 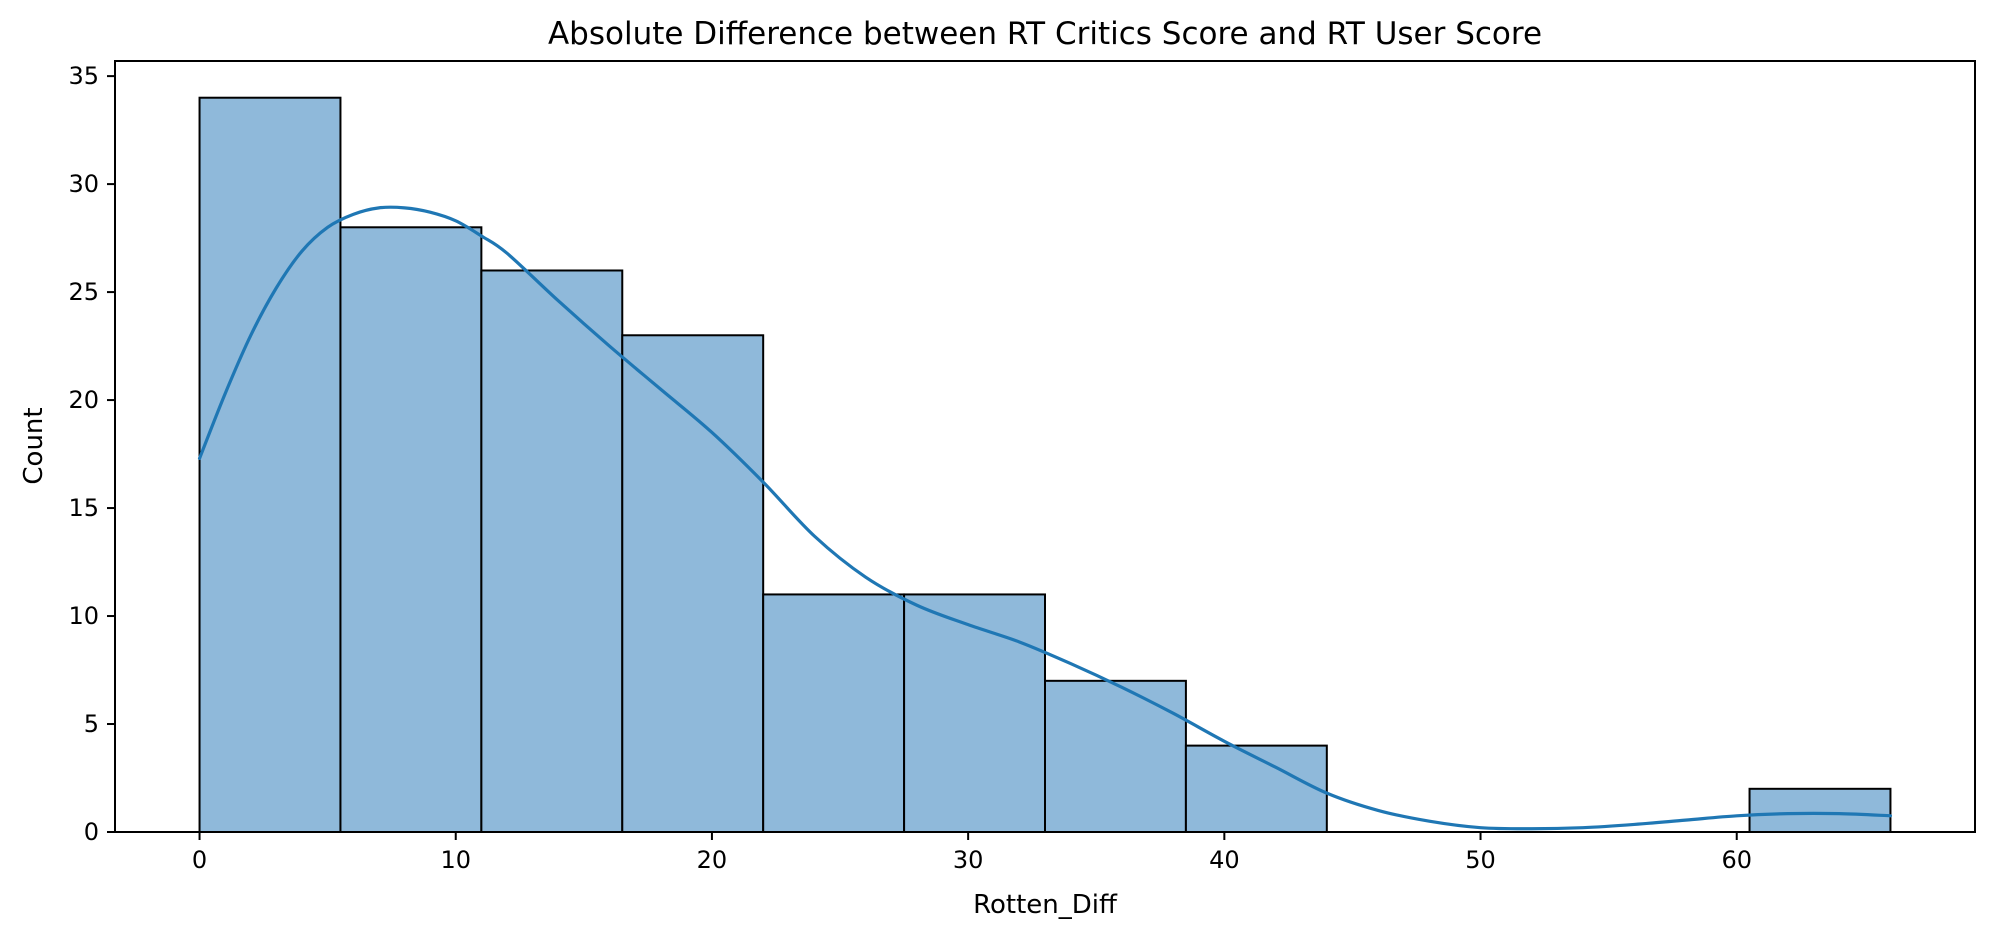 What do you see at coordinates (91, 454) in the screenshot?
I see `y-axis-ticks: 0 5 10 15 20 25 30 35` at bounding box center [91, 454].